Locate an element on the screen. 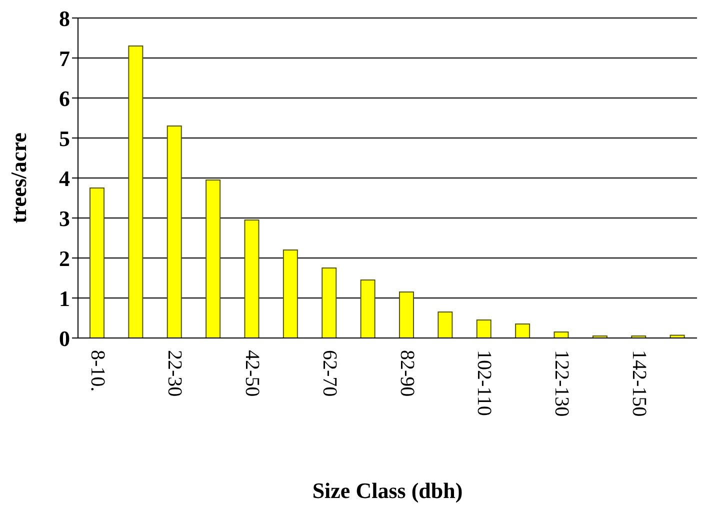  y-tick-label: 6 is located at coordinates (64, 98).